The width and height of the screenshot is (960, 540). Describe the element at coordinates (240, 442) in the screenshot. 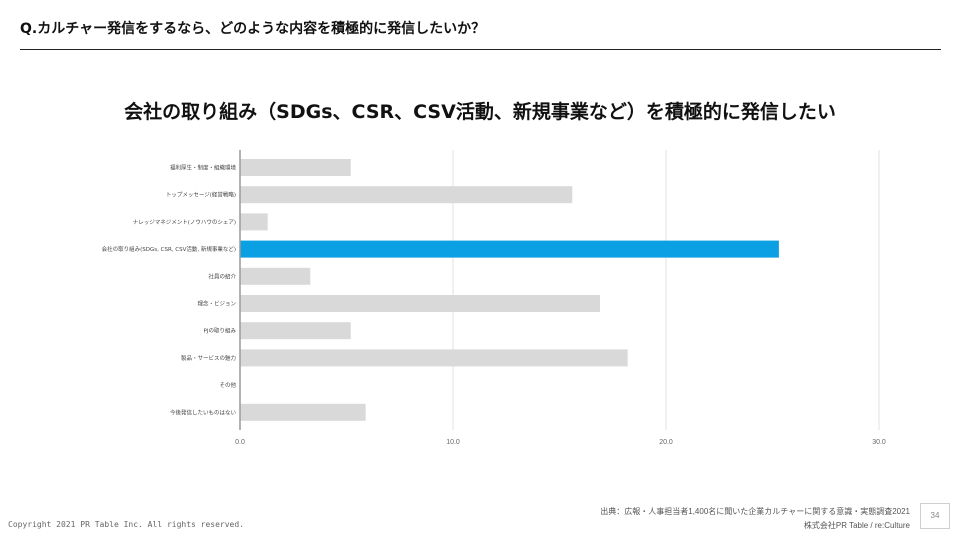

I see `x-tick-label: 0.0` at that location.